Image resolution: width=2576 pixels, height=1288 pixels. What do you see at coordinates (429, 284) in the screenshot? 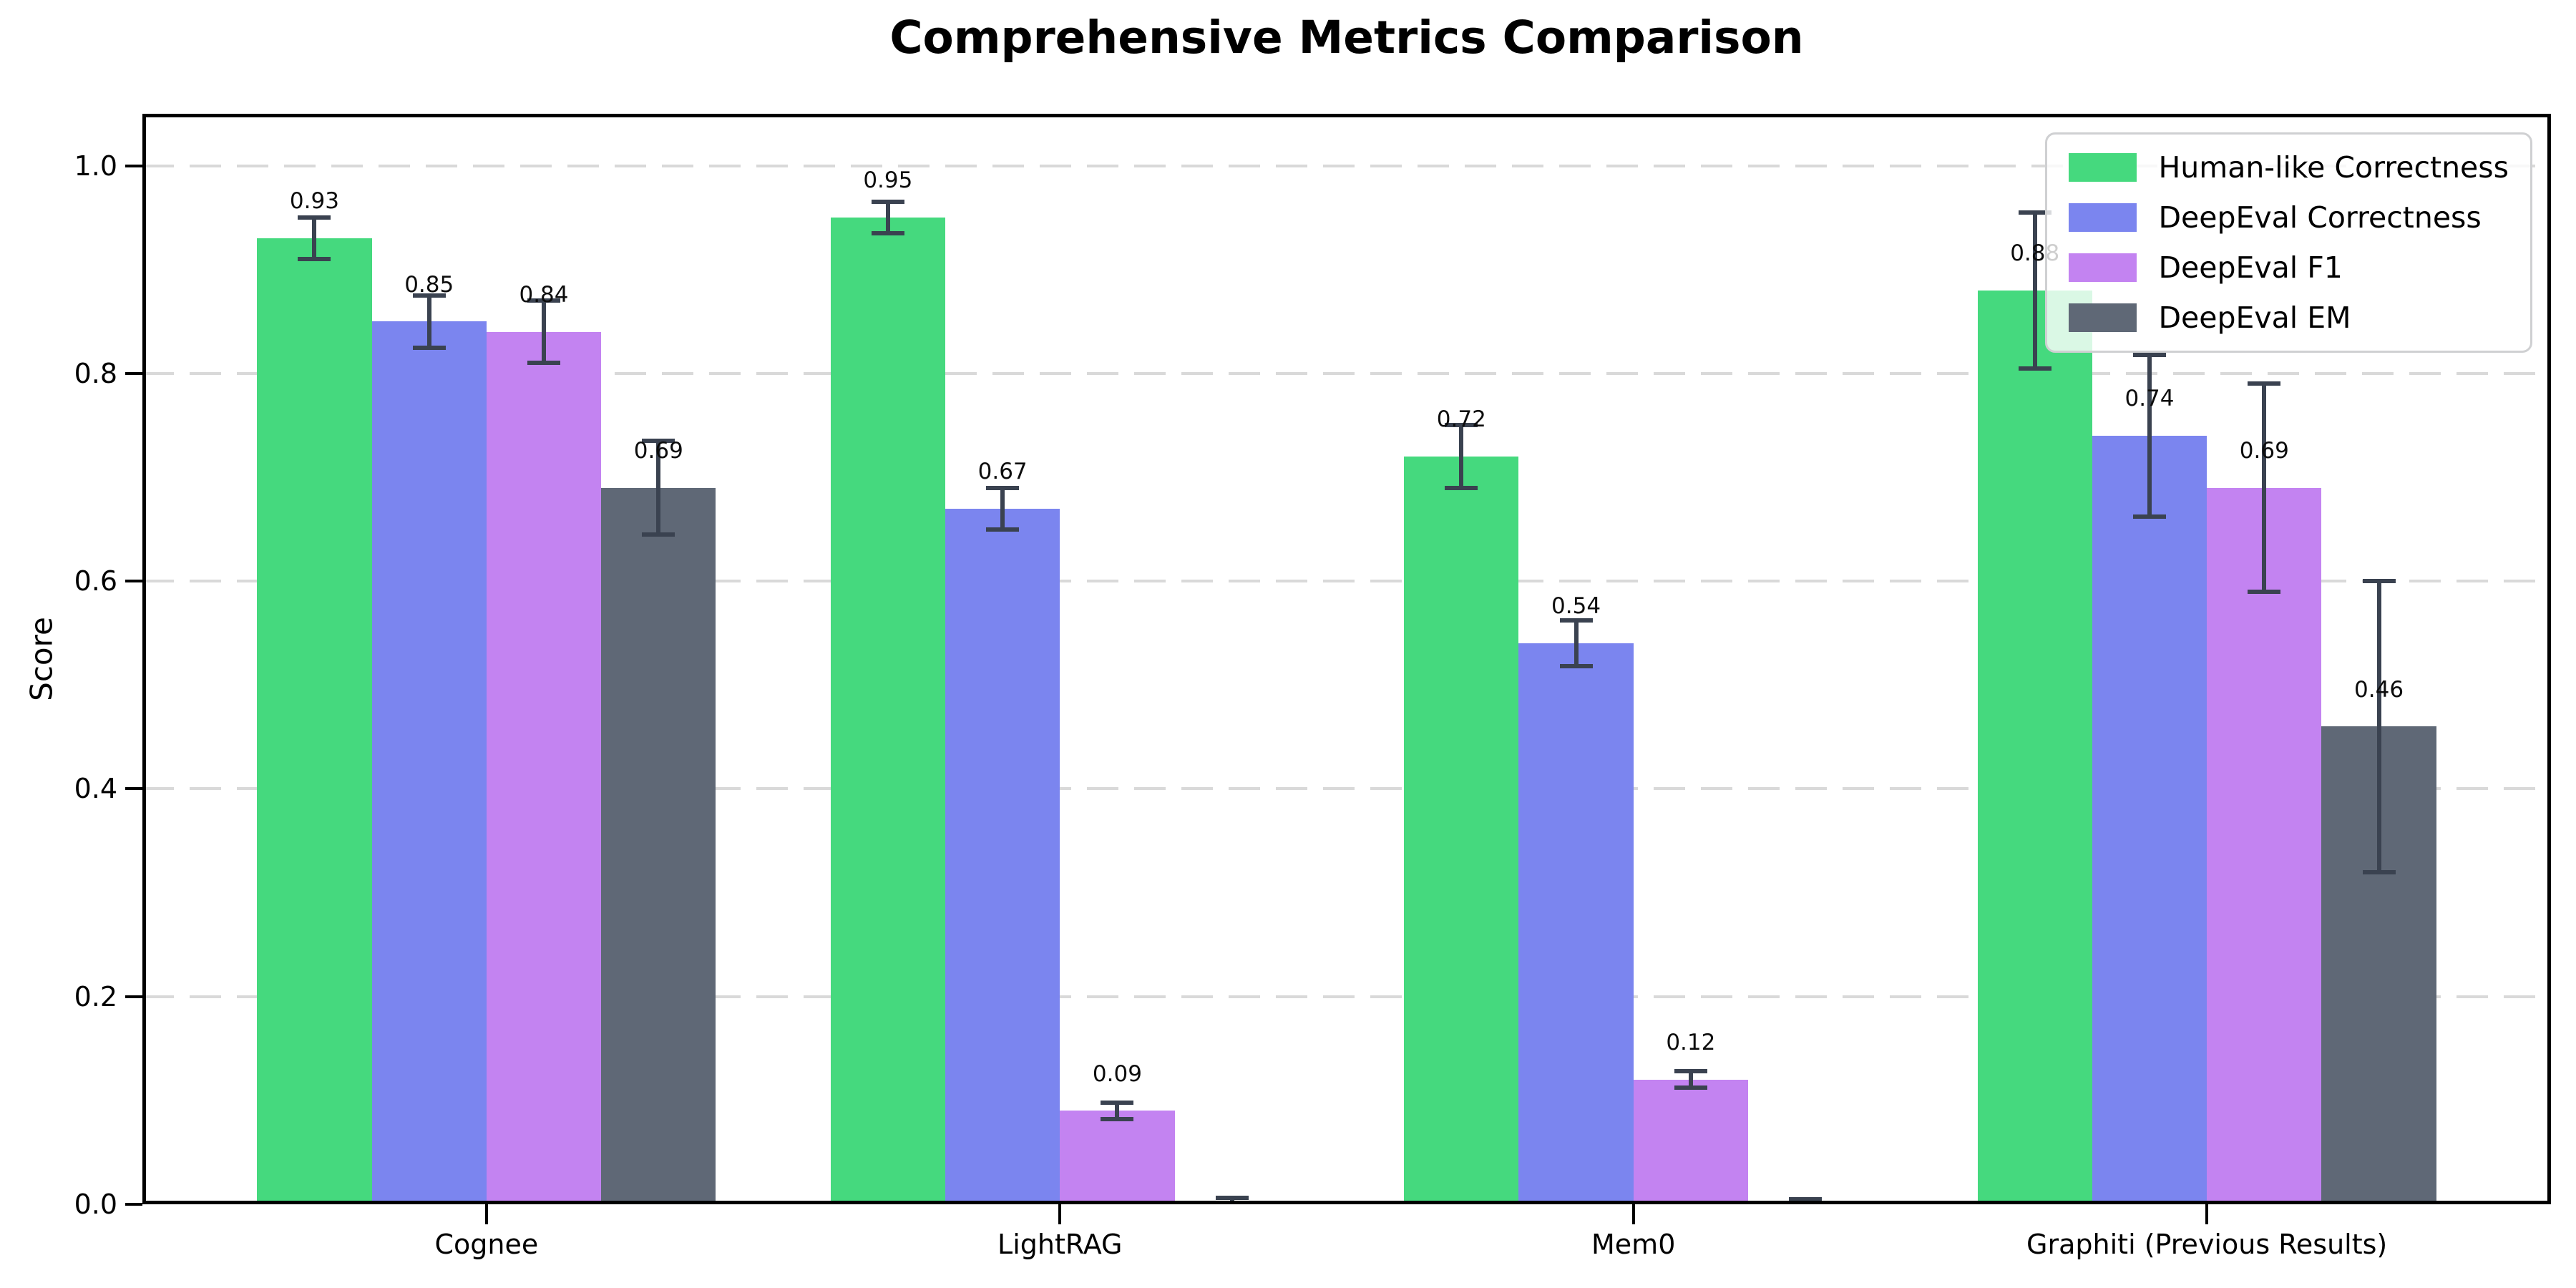
I see `bar-value-label: 0.85` at bounding box center [429, 284].